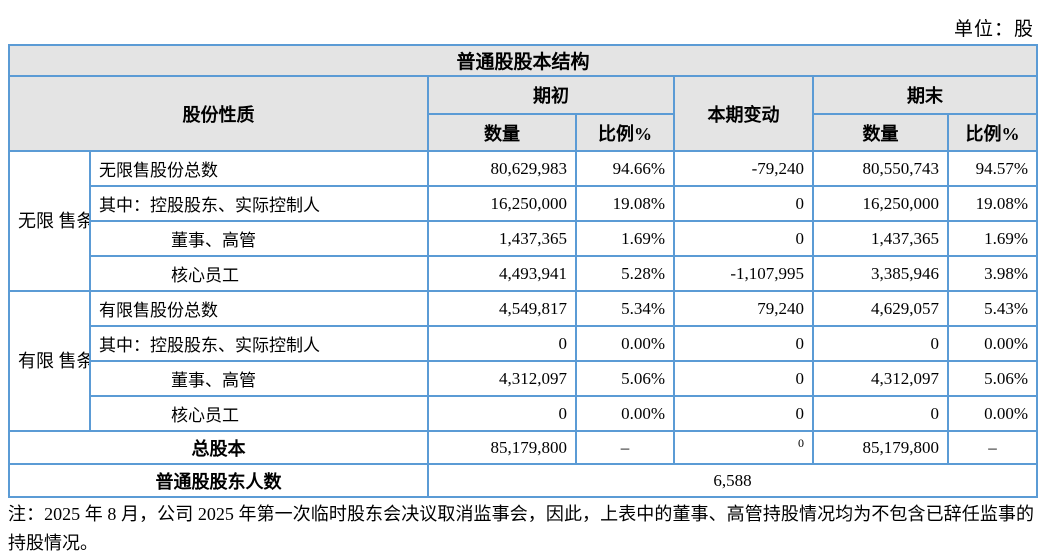  I want to click on header-end-ratio: 比例%, so click(992, 132).